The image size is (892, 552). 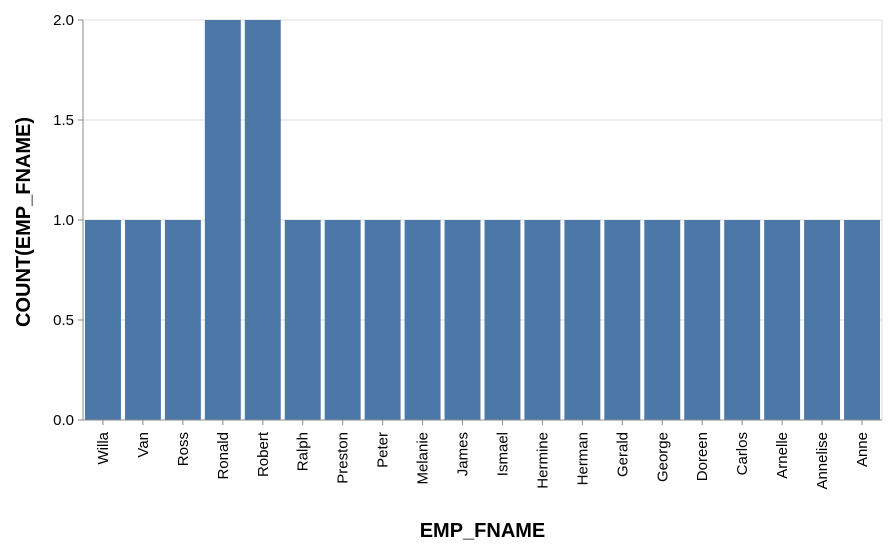 What do you see at coordinates (582, 458) in the screenshot?
I see `x-tick-label: Herman` at bounding box center [582, 458].